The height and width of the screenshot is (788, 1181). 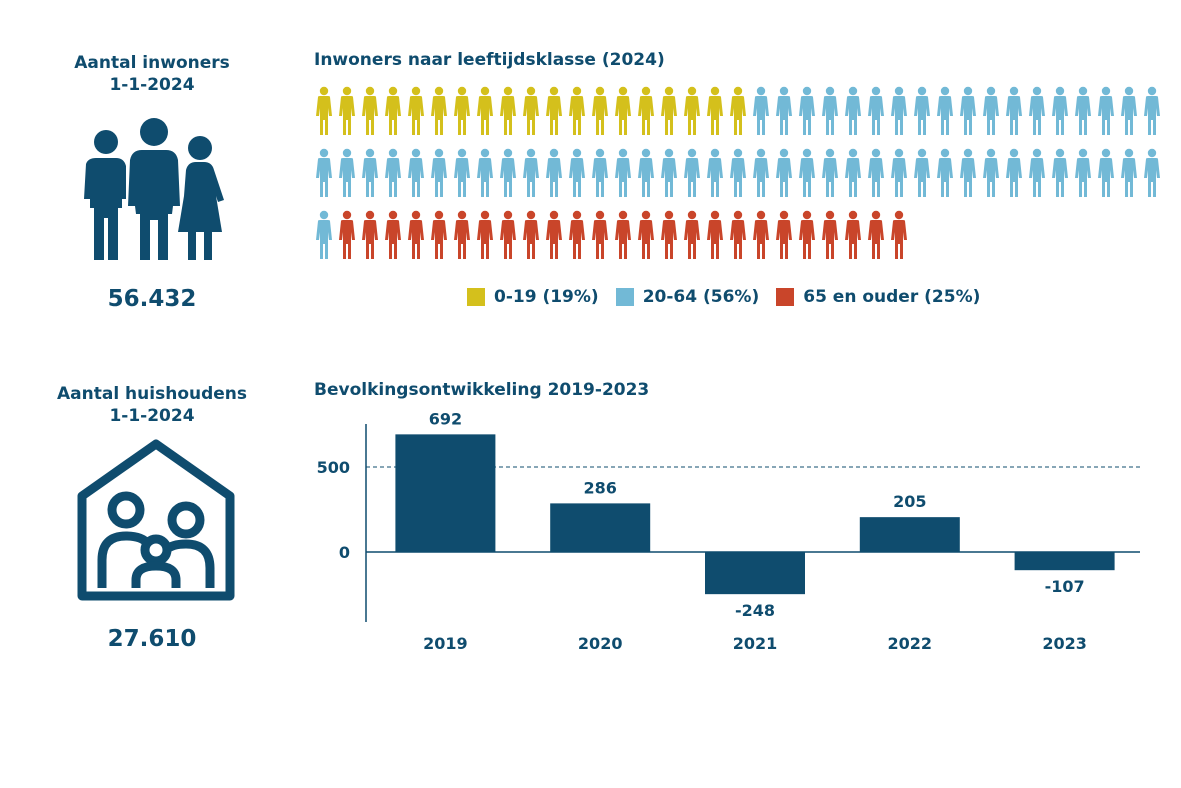 What do you see at coordinates (152, 85) in the screenshot?
I see `residents-title-line2: 1-1-2024` at bounding box center [152, 85].